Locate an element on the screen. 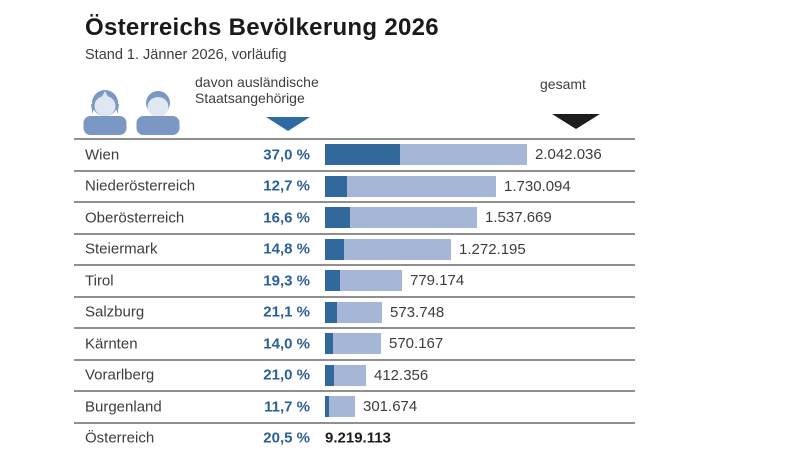  page-subtitle: Stand 1. Jänner 2026, vorläufig is located at coordinates (186, 55).